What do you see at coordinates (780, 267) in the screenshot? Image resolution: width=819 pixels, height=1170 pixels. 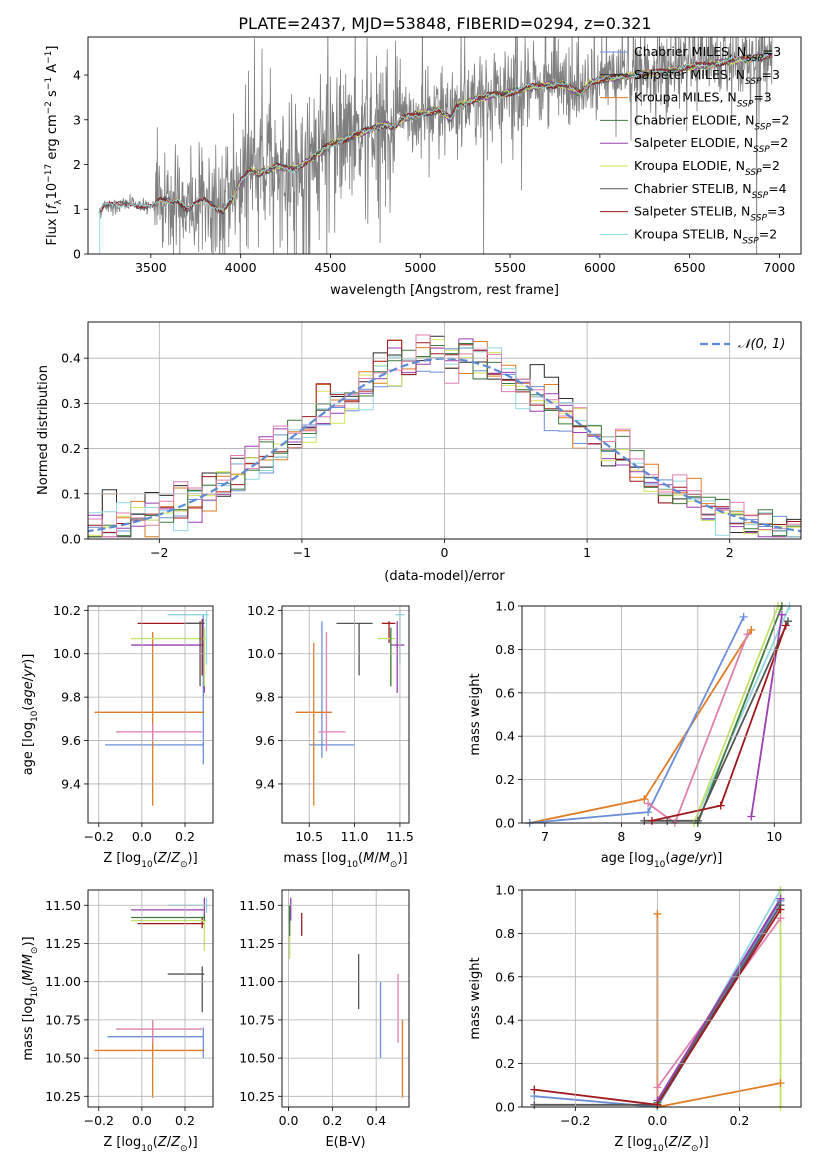 I see `x-tick-label: 7000` at bounding box center [780, 267].